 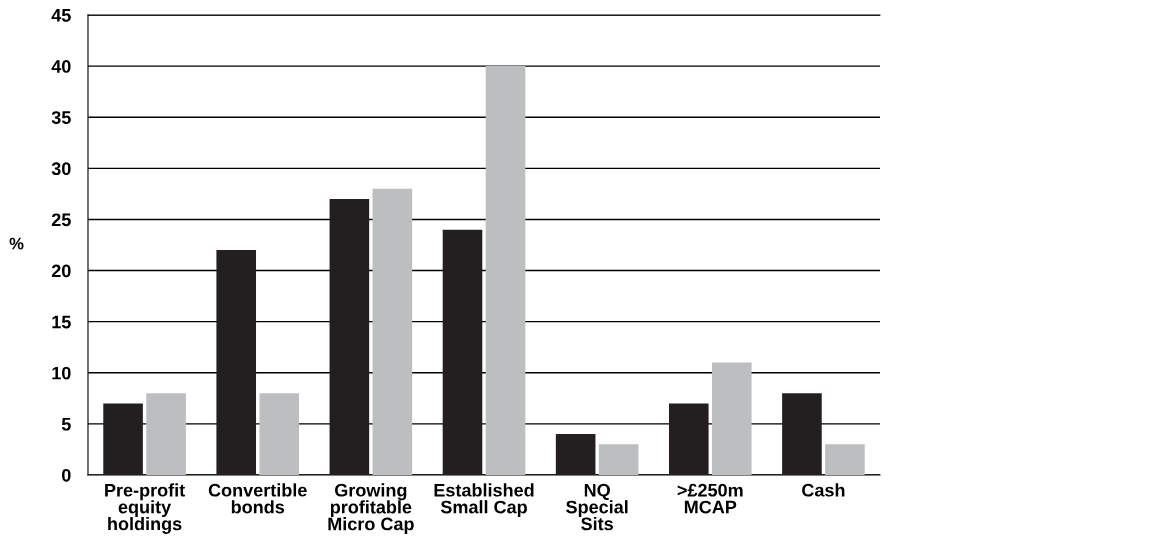 I want to click on x-tick-label: Convertible bonds, so click(x=257, y=498).